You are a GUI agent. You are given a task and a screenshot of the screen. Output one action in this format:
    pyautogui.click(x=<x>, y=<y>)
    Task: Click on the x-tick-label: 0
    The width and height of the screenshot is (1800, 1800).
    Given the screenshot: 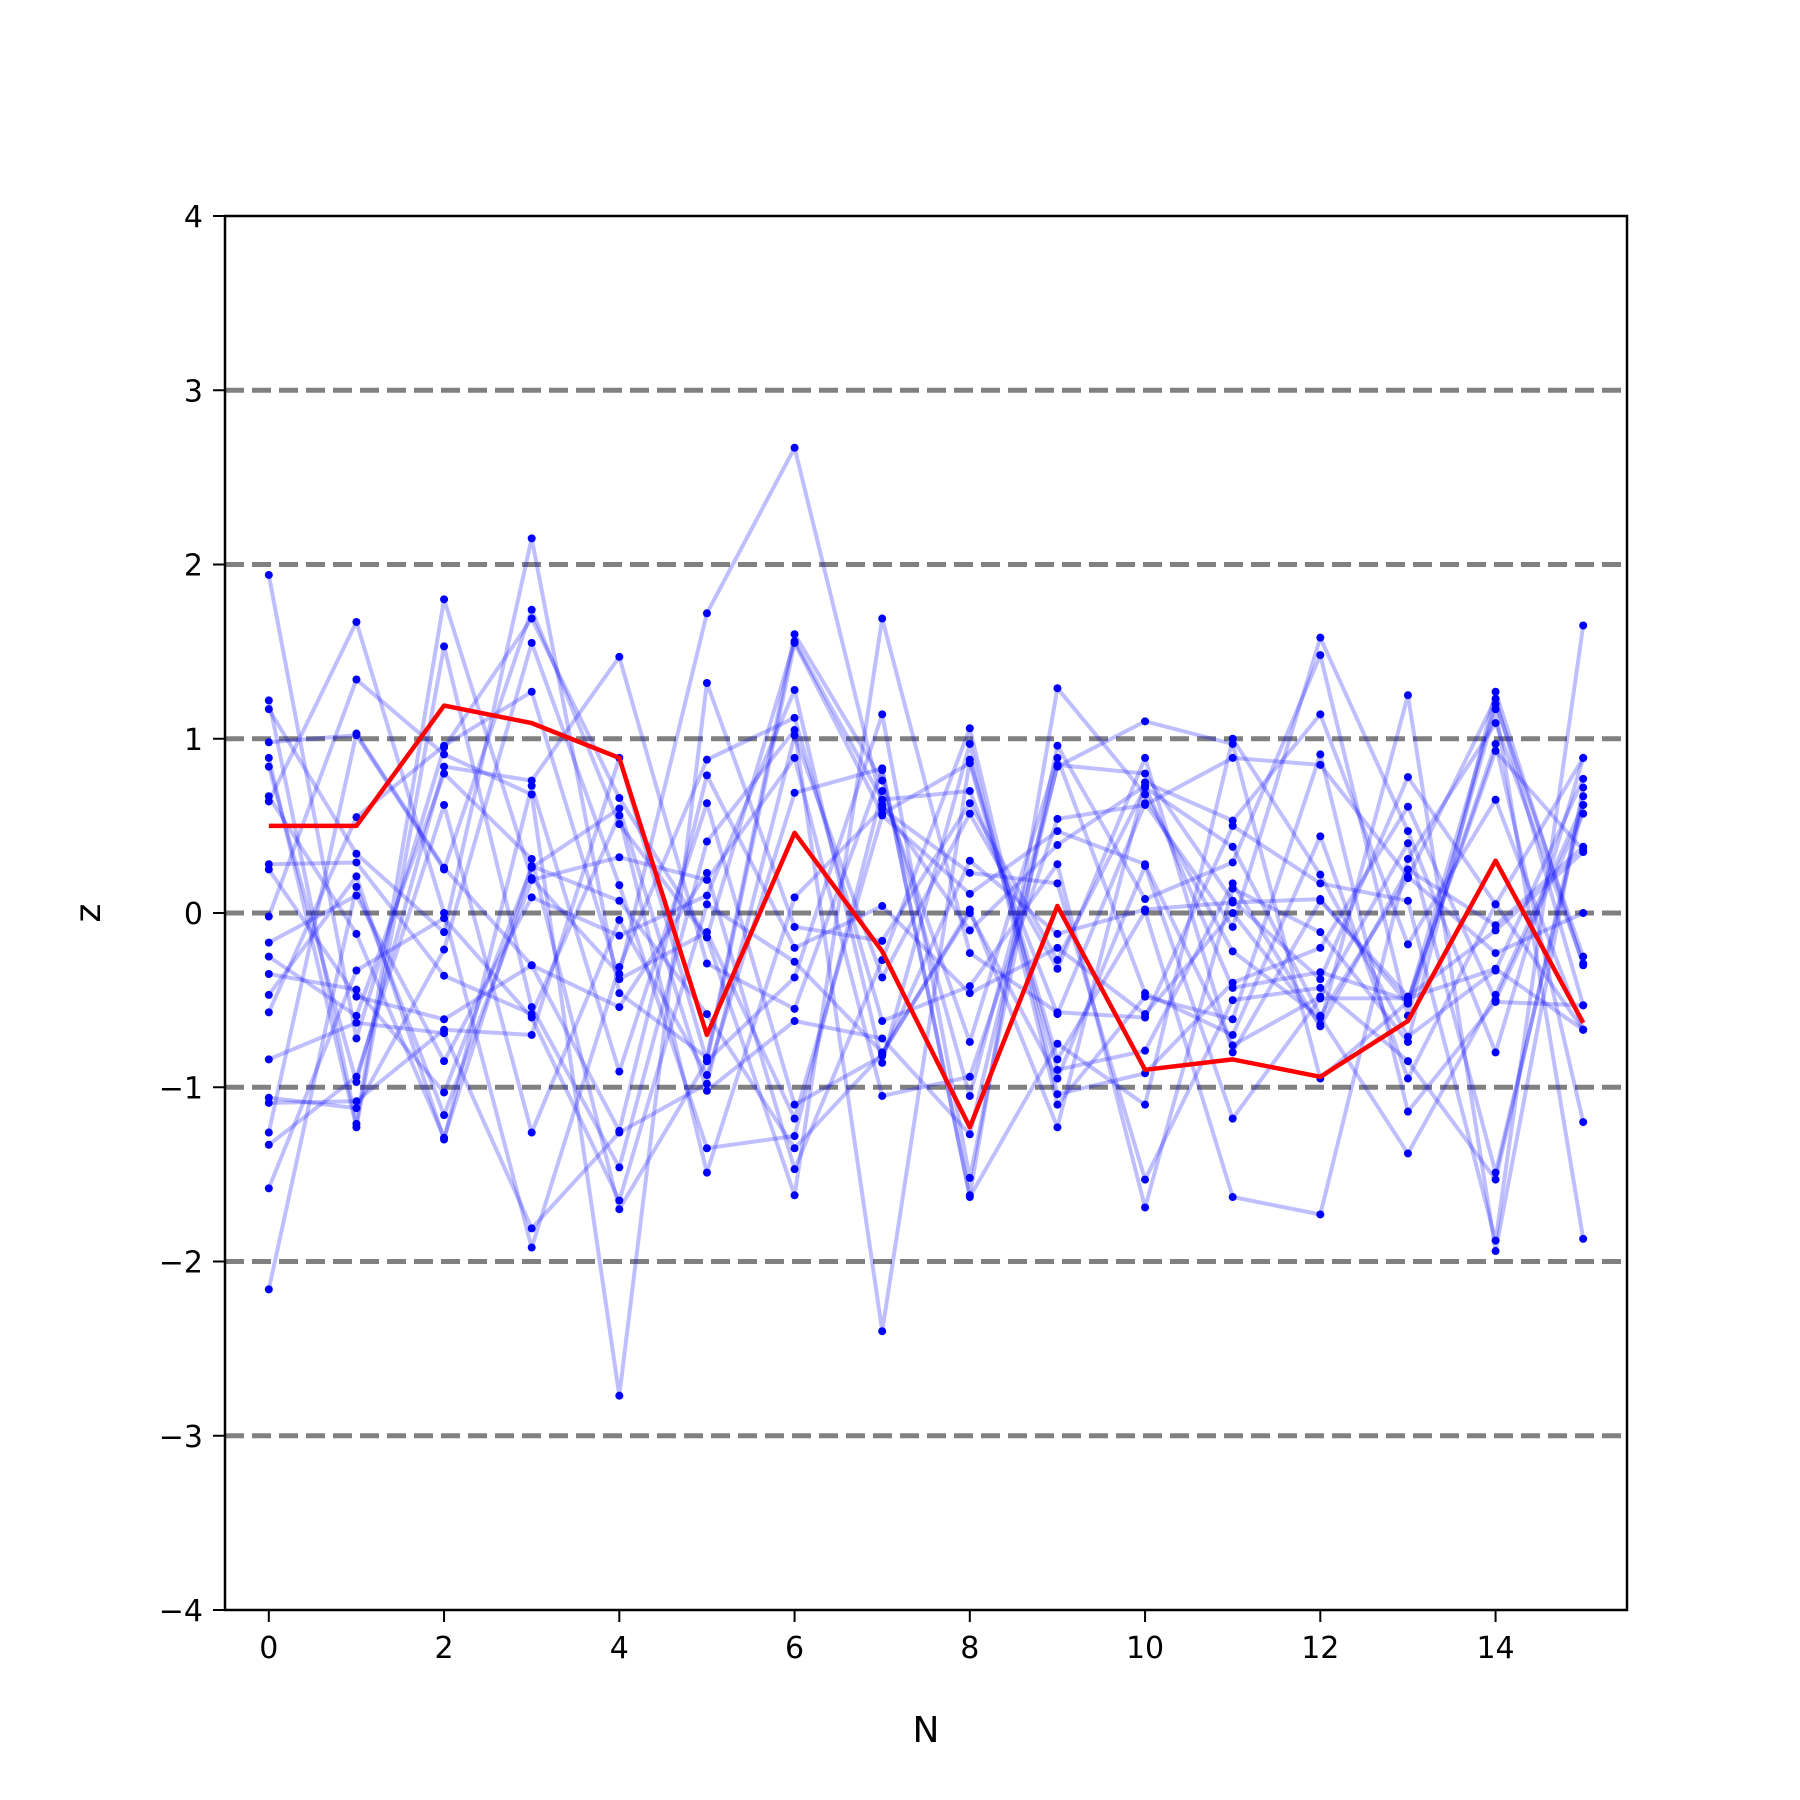 What is the action you would take?
    pyautogui.click(x=268, y=1648)
    